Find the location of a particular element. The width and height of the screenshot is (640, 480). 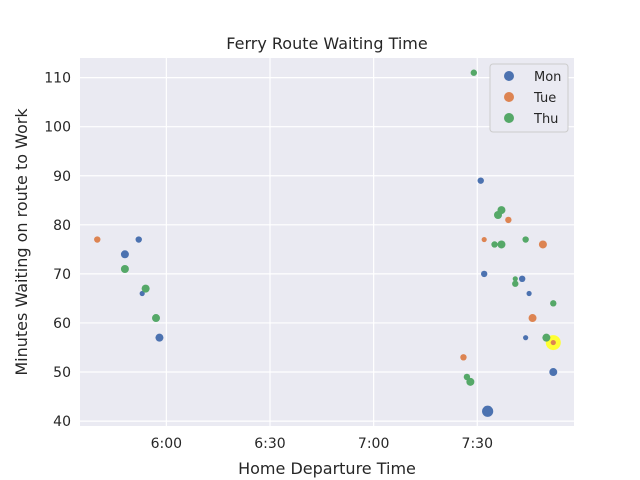

legend: Mon Tue Thu is located at coordinates (529, 98).